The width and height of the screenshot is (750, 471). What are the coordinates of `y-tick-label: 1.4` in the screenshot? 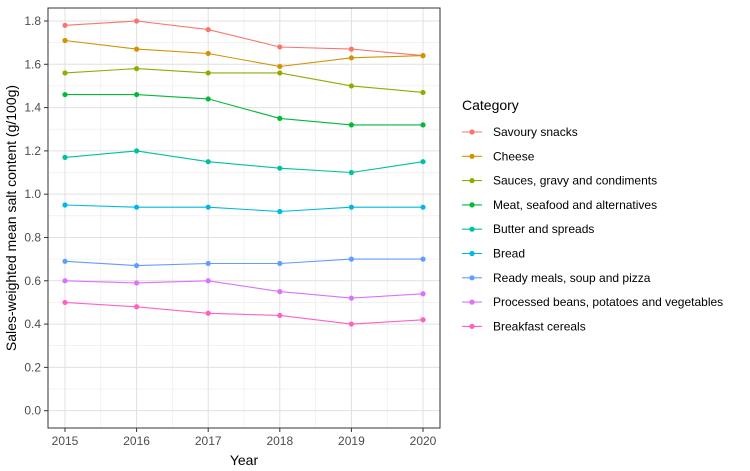 It's located at (32, 108).